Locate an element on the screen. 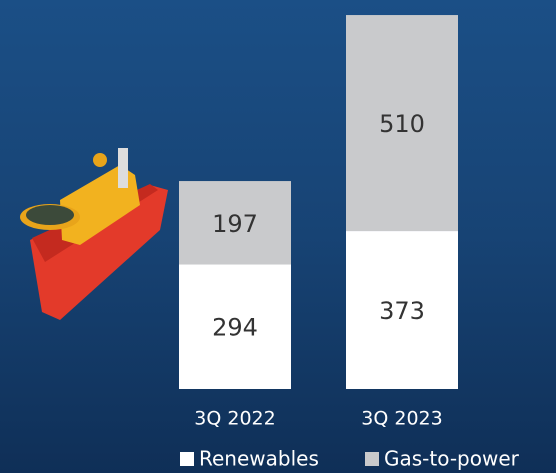  x-tick-label: 3Q 2023 is located at coordinates (401, 419).